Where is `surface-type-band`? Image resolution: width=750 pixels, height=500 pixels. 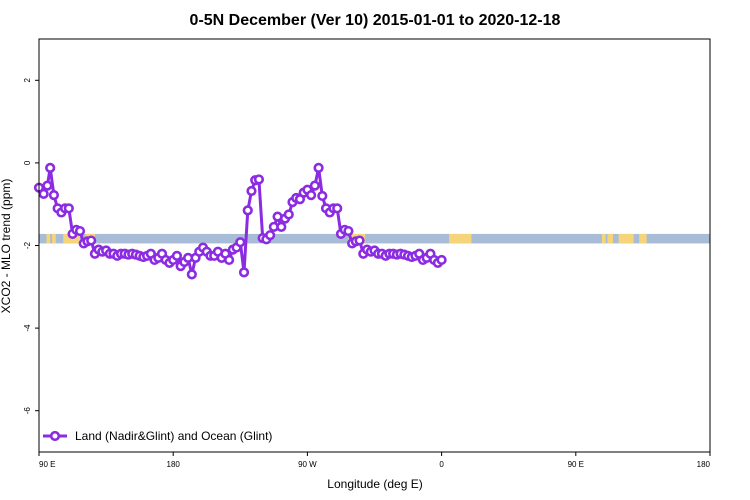 surface-type-band is located at coordinates (374, 238).